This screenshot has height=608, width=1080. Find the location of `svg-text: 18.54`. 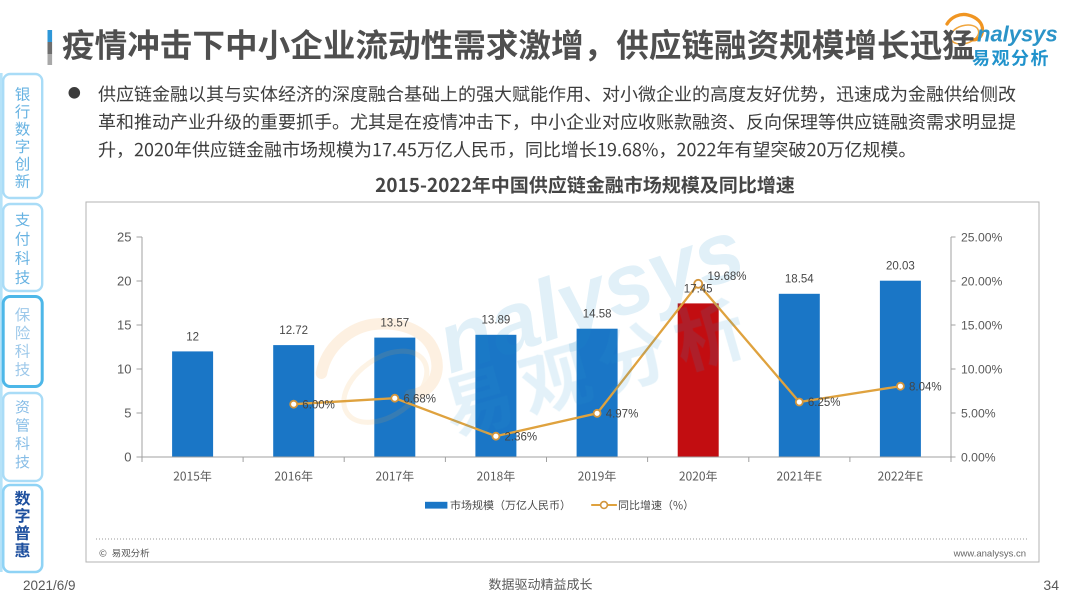

svg-text: 18.54 is located at coordinates (799, 280).